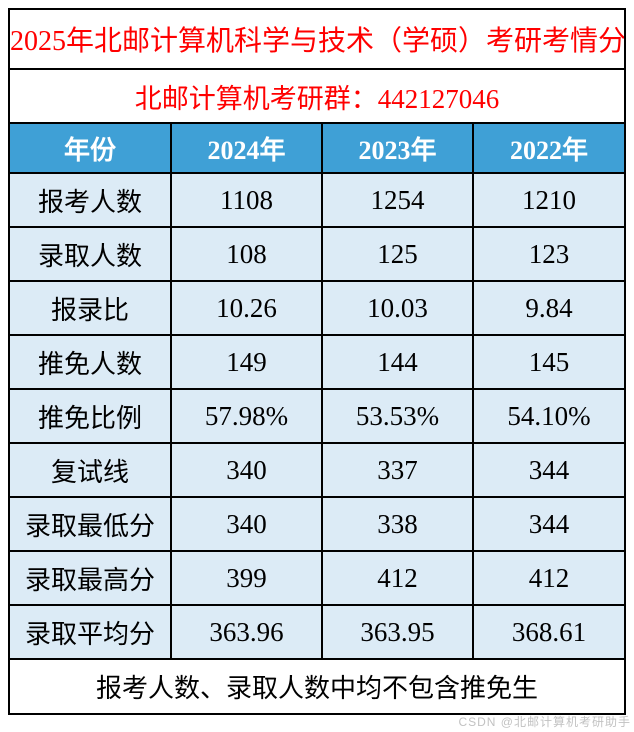  I want to click on column-header-year: 年份, so click(90, 148).